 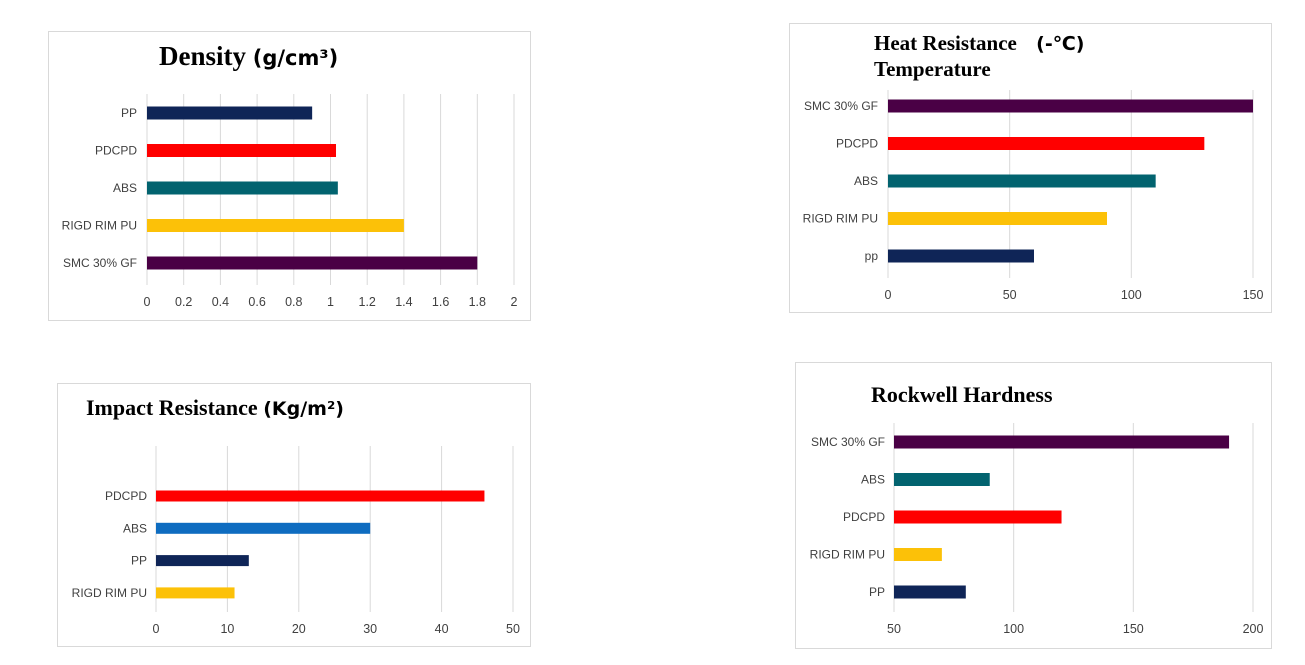 I want to click on density-tick-label: 0.8, so click(x=293, y=302).